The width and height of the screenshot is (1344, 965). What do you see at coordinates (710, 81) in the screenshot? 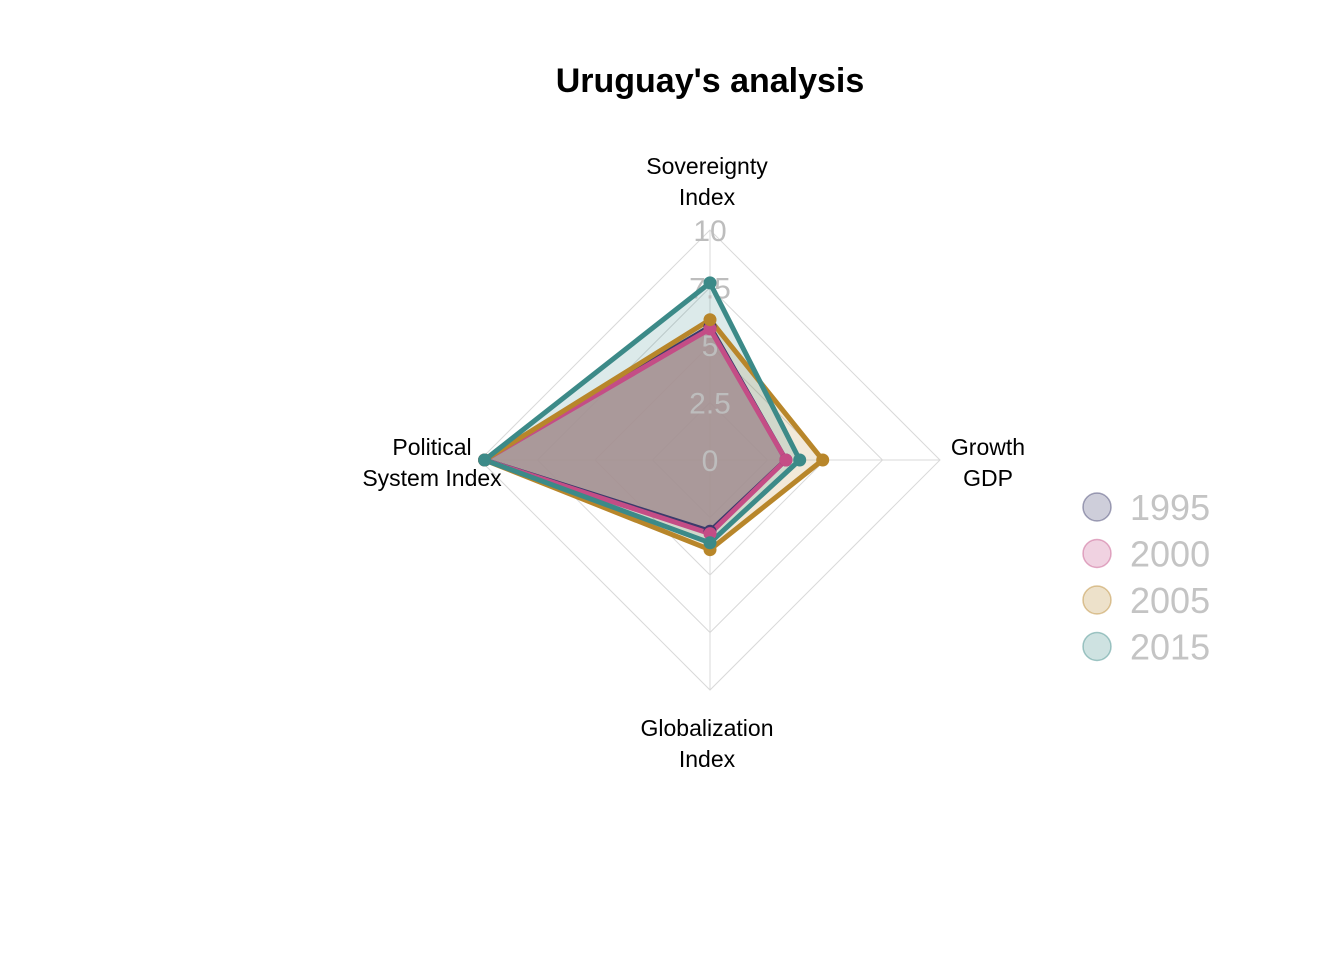
I see `chart-title: Uruguay's analysis` at bounding box center [710, 81].